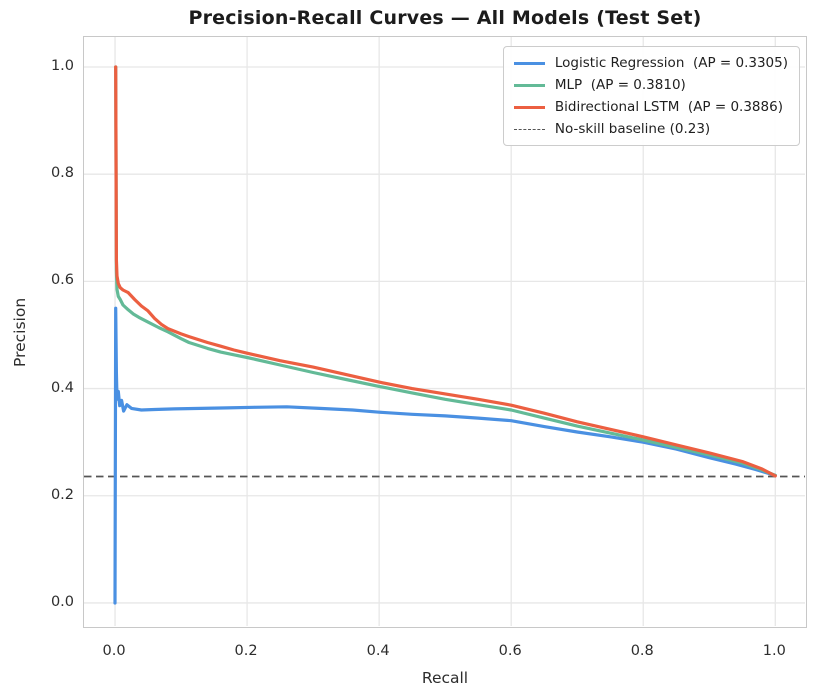 This screenshot has width=820, height=700. What do you see at coordinates (62, 66) in the screenshot?
I see `y-tick-label: 1.0` at bounding box center [62, 66].